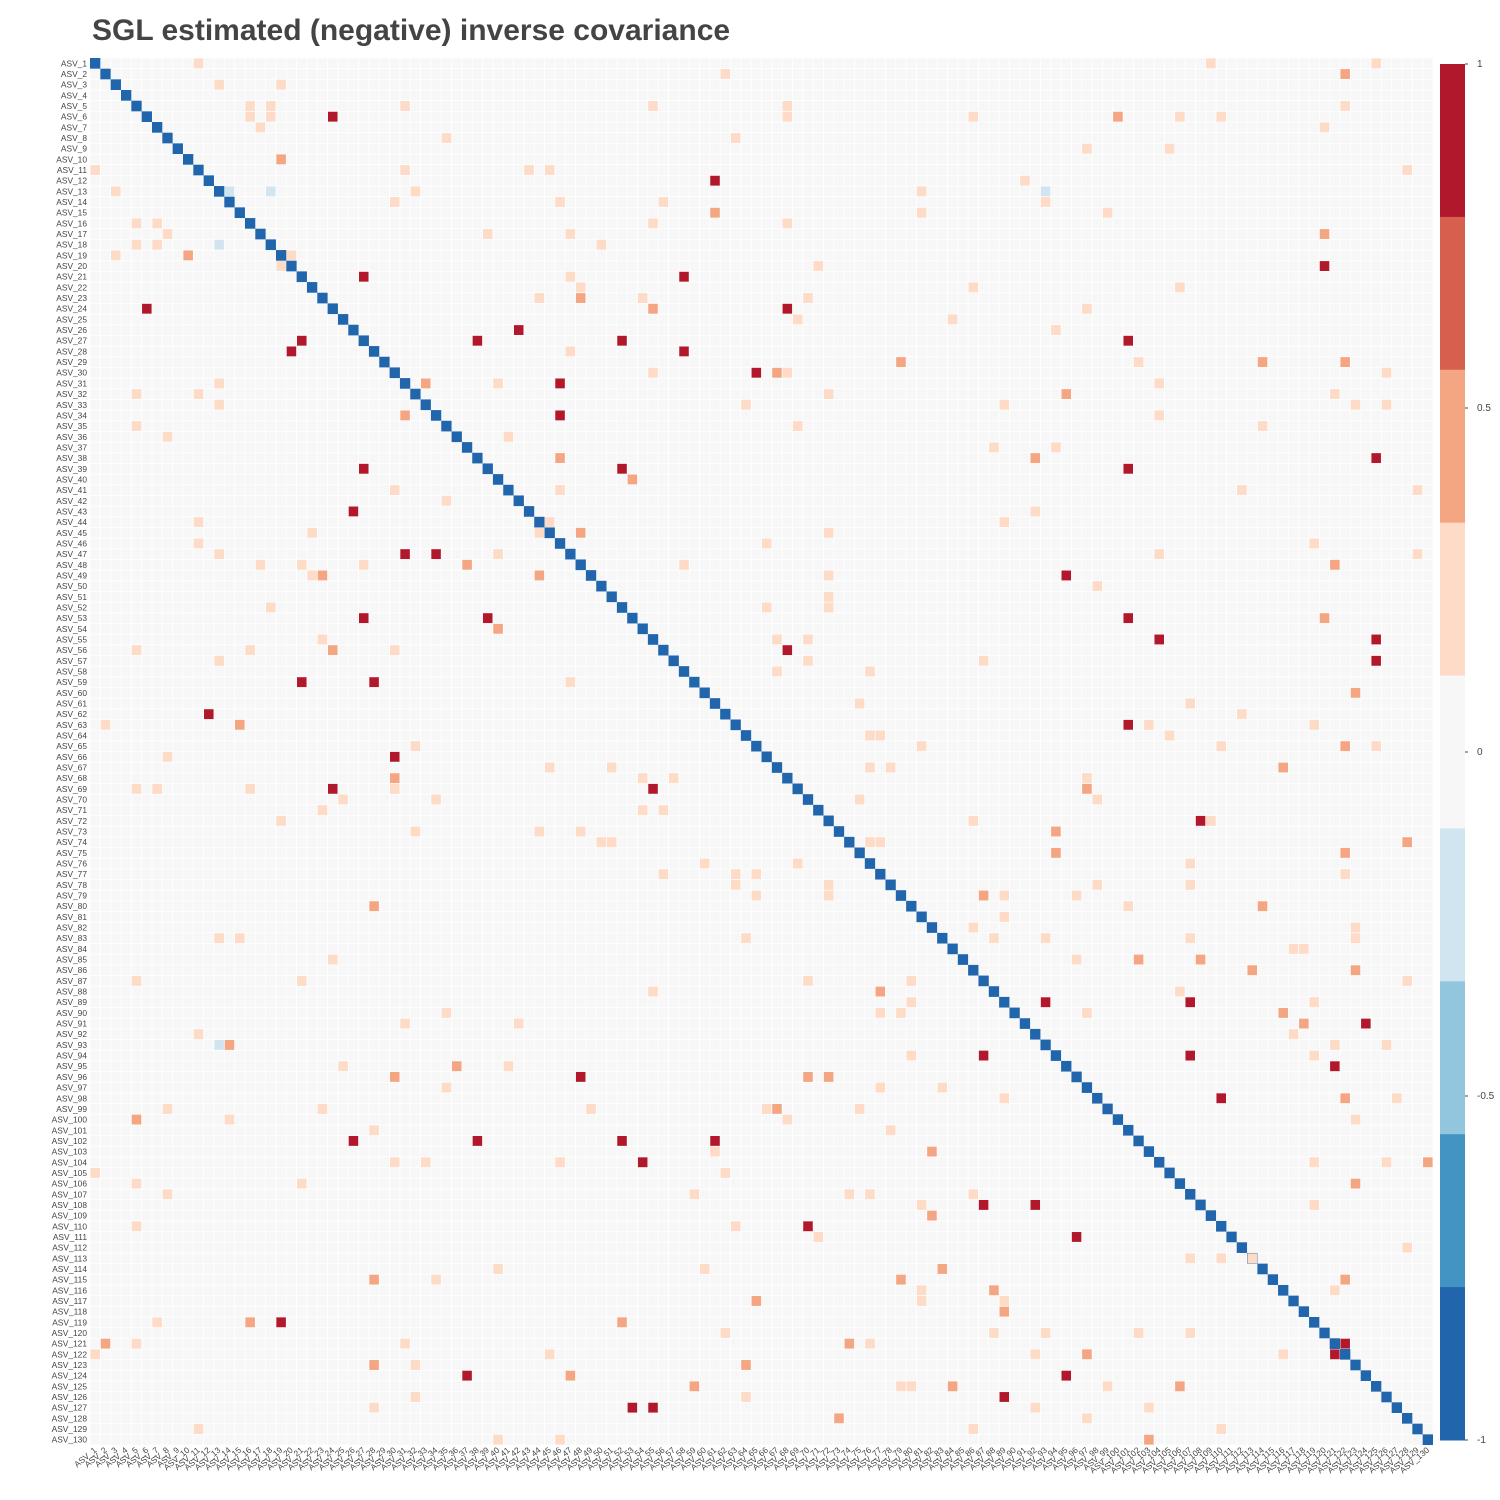 The width and height of the screenshot is (1500, 1500). What do you see at coordinates (69, 1322) in the screenshot?
I see `y-tick-label: ASV_119` at bounding box center [69, 1322].